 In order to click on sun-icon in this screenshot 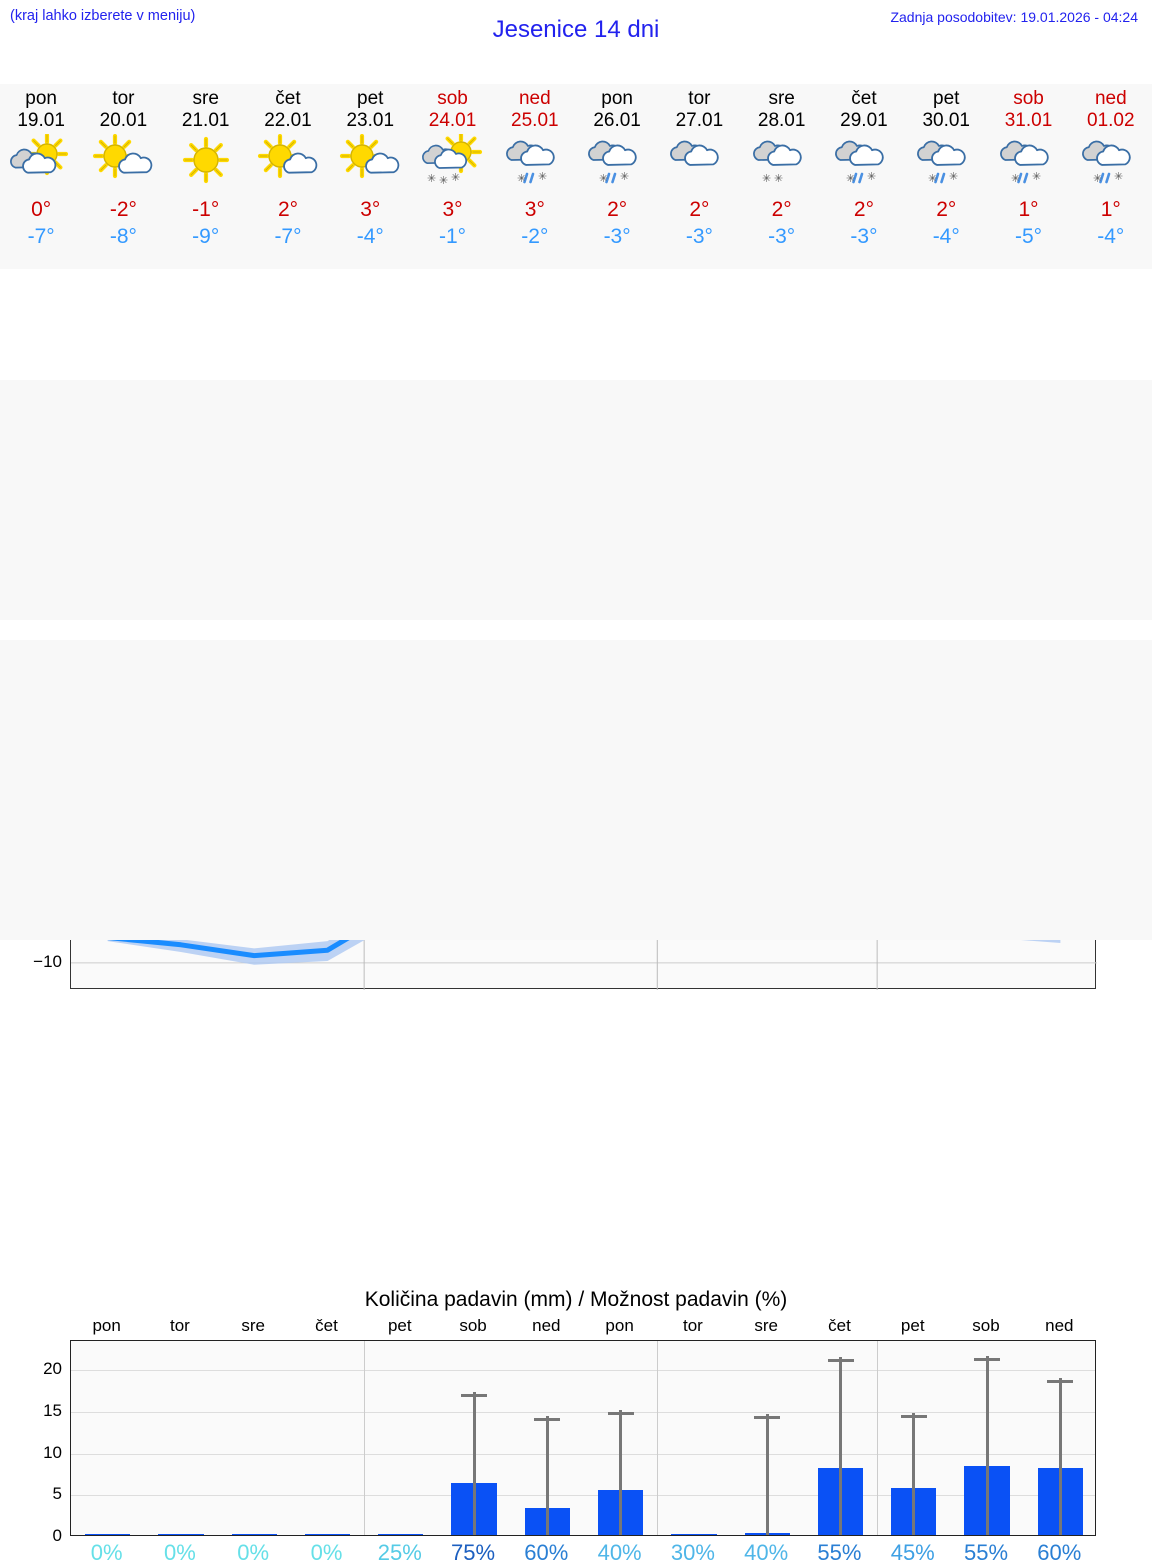, I will do `click(206, 160)`.